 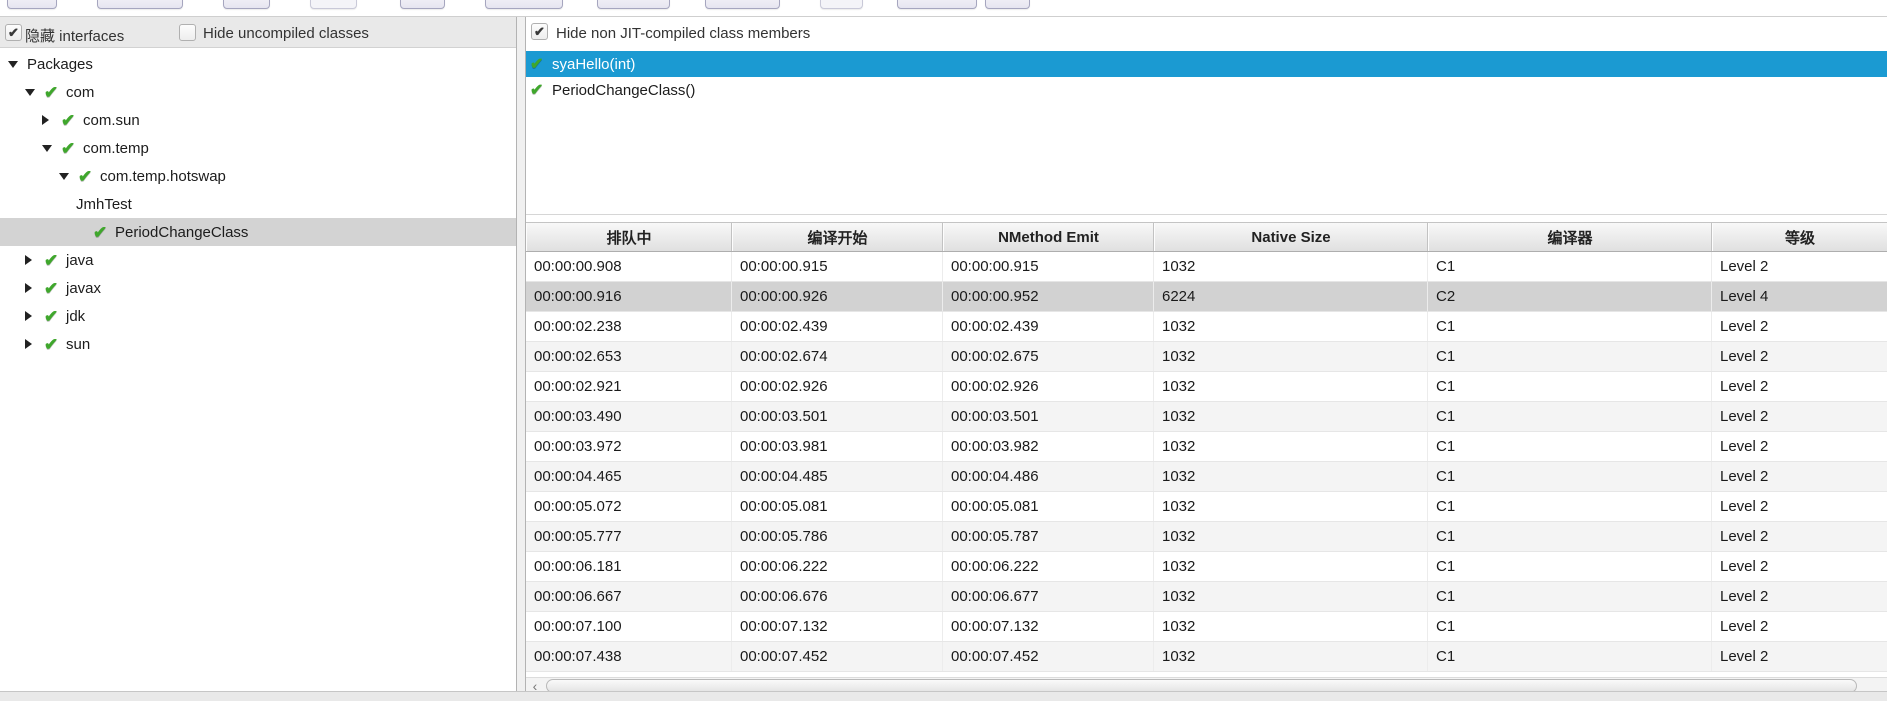 What do you see at coordinates (1048, 237) in the screenshot?
I see `column-header: NMethod Emit` at bounding box center [1048, 237].